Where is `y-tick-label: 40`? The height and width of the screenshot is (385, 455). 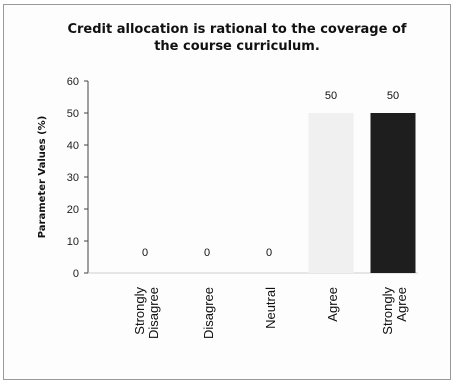
y-tick-label: 40 is located at coordinates (73, 146).